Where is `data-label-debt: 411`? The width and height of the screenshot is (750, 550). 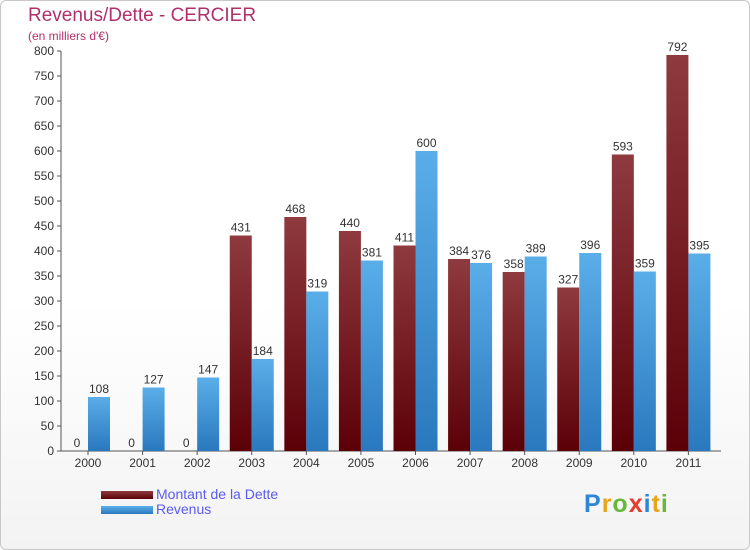 data-label-debt: 411 is located at coordinates (404, 238).